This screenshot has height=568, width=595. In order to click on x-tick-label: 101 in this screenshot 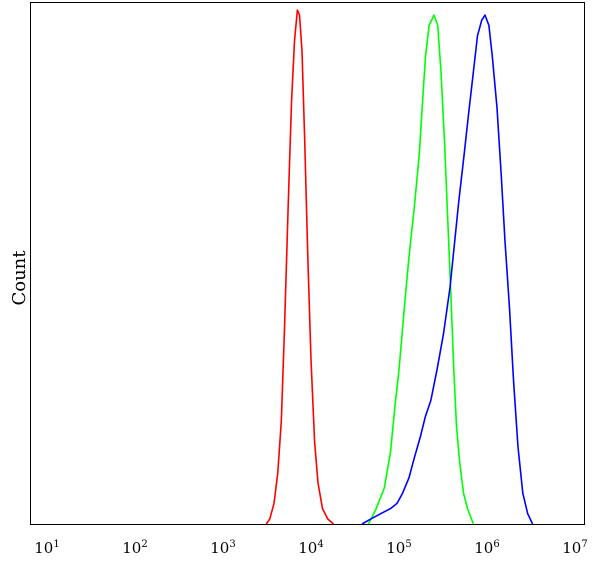, I will do `click(46, 548)`.